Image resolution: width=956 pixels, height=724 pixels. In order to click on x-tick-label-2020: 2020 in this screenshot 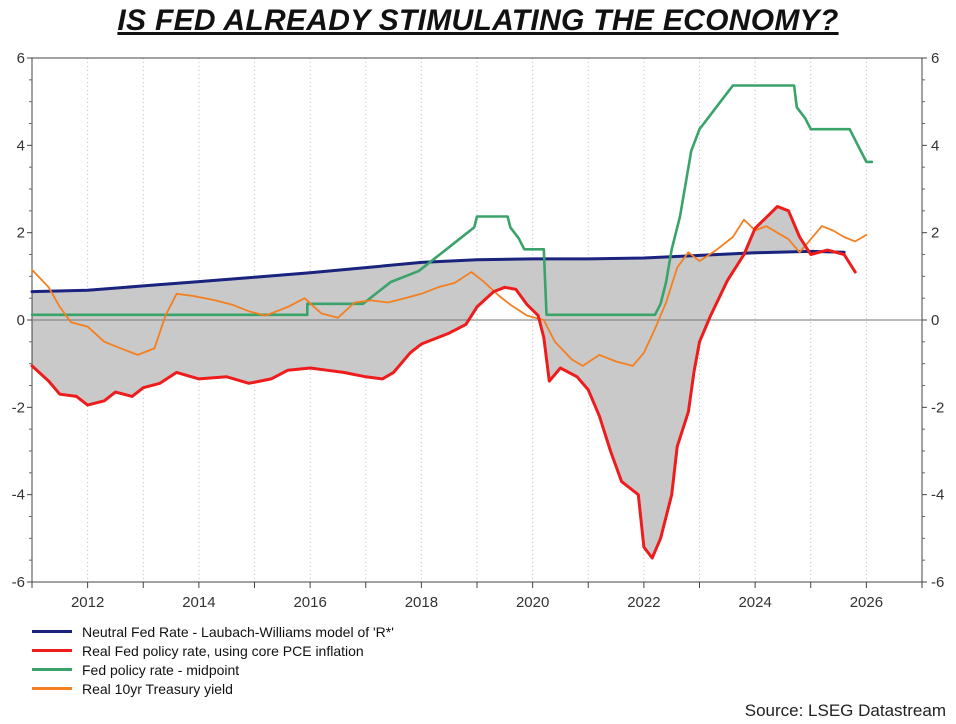, I will do `click(532, 602)`.